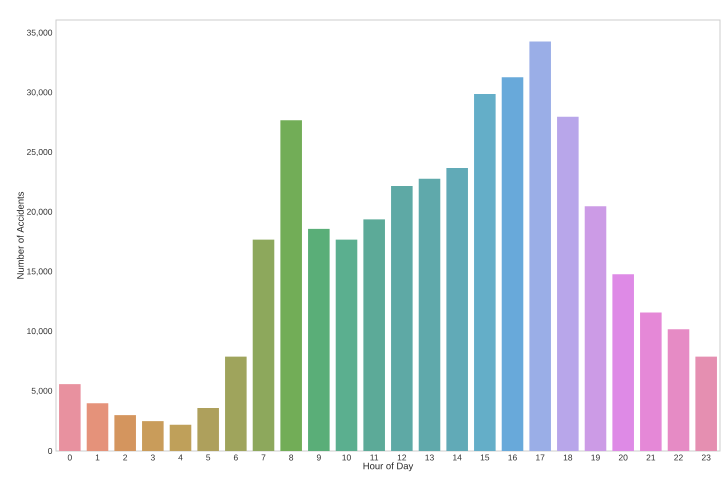 Image resolution: width=724 pixels, height=492 pixels. I want to click on x-tick-label: 20, so click(623, 457).